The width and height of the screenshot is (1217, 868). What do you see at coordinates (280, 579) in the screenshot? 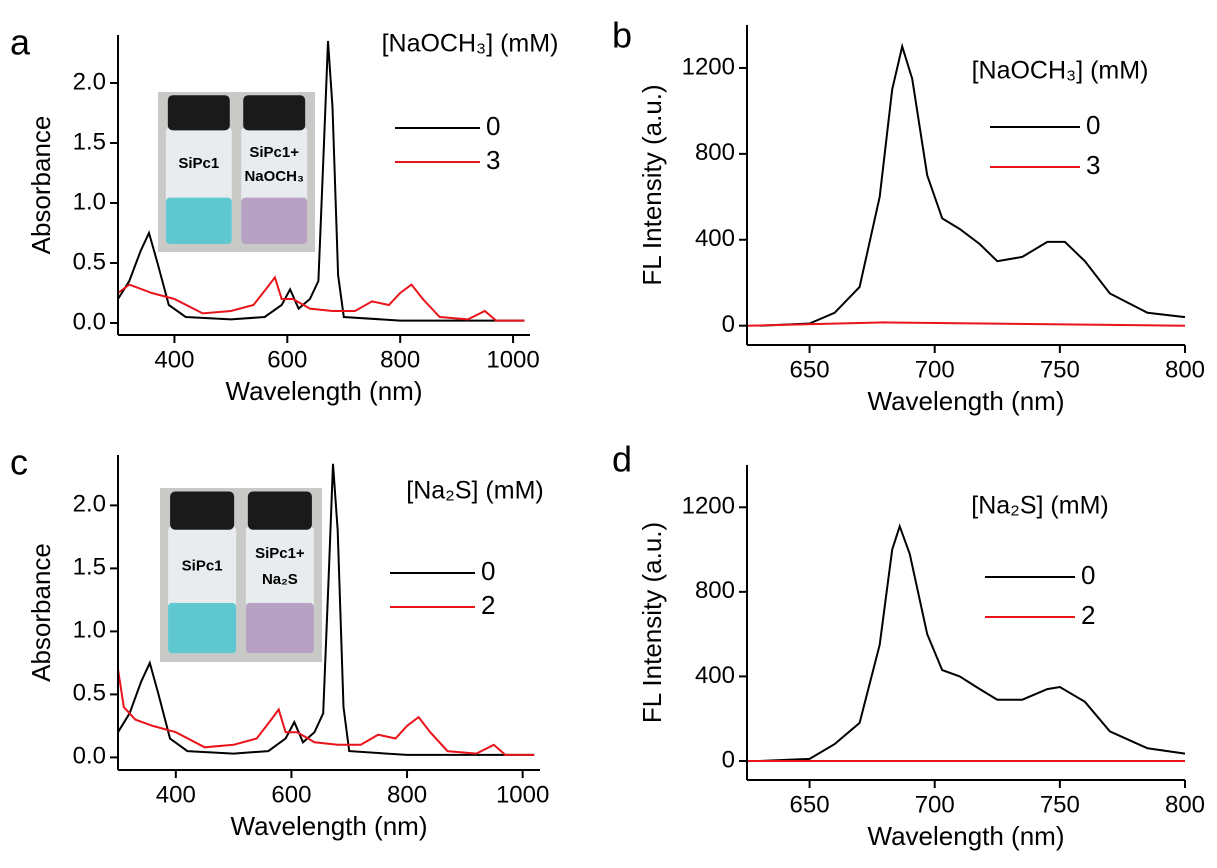
I see `inset-label: Na₂S` at bounding box center [280, 579].